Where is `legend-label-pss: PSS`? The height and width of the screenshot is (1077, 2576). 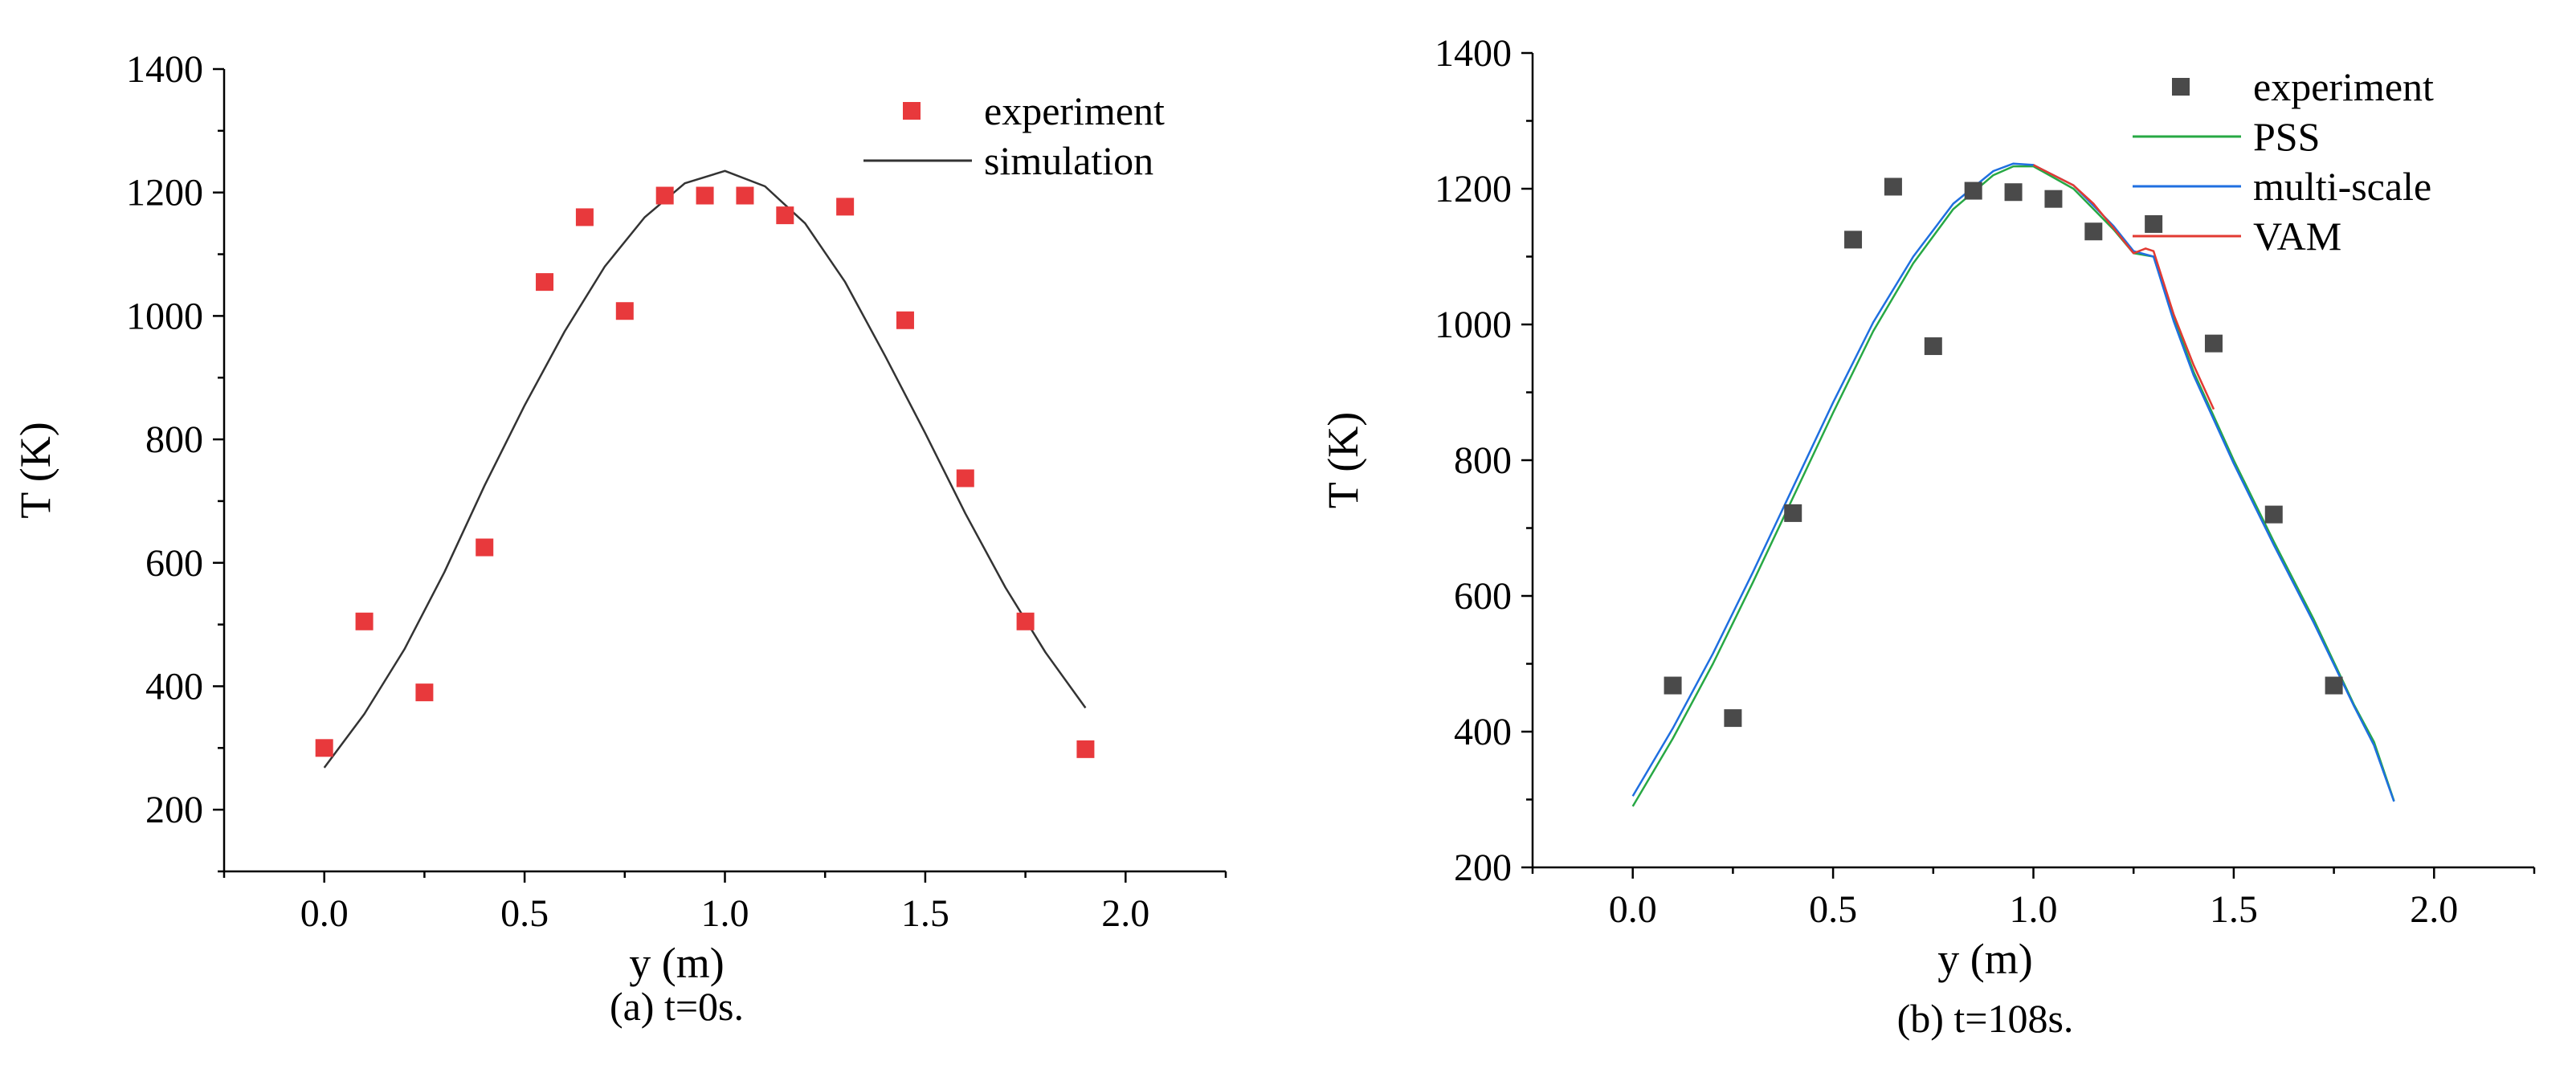 legend-label-pss: PSS is located at coordinates (2286, 137).